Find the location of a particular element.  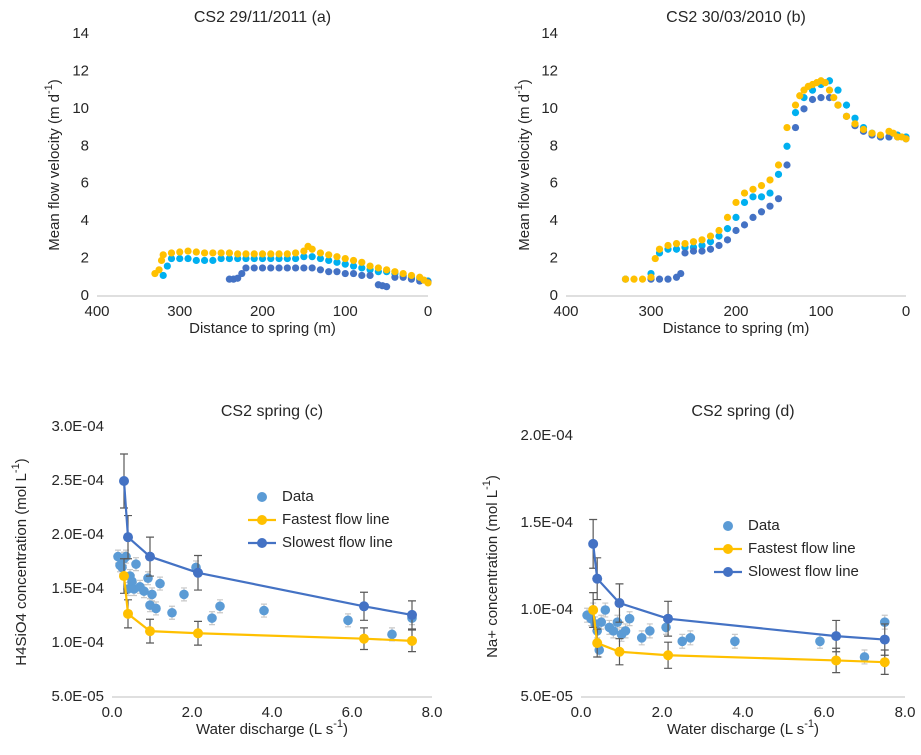

y-axis-label-part: -1 is located at coordinates (487, 485).